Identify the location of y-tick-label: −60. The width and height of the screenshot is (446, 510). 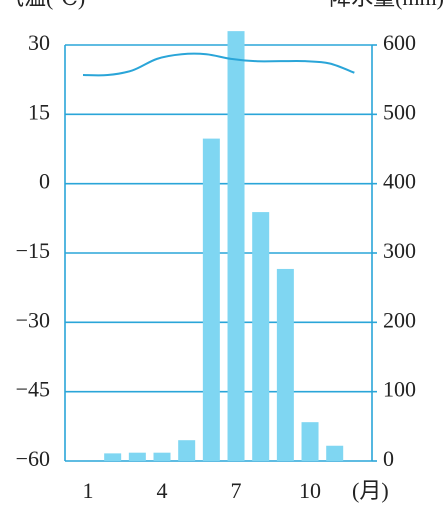
(33, 458).